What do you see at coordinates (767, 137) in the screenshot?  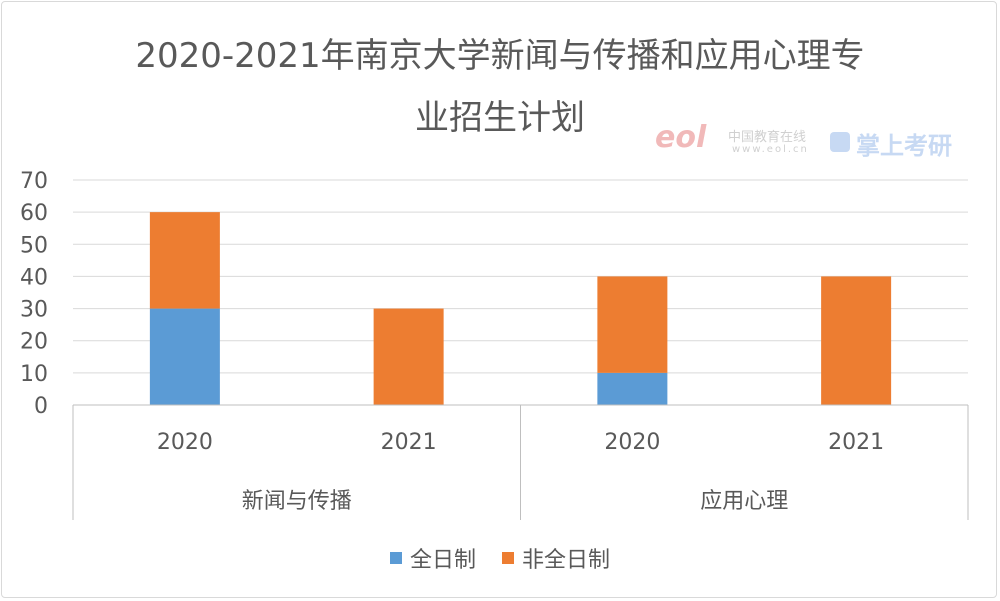 I see `watermark-site-name: 中国教育在线` at bounding box center [767, 137].